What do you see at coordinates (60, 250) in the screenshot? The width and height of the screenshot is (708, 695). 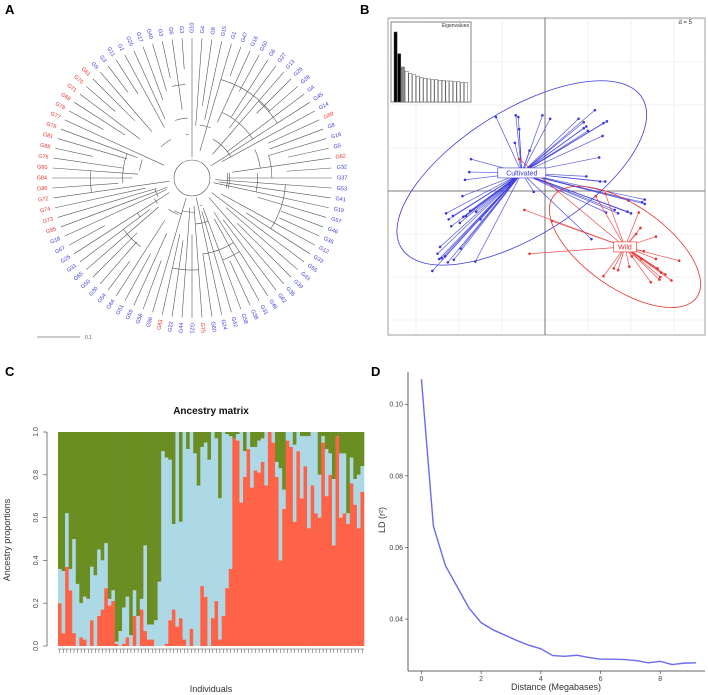 I see `tree-leaf-label: G67` at bounding box center [60, 250].